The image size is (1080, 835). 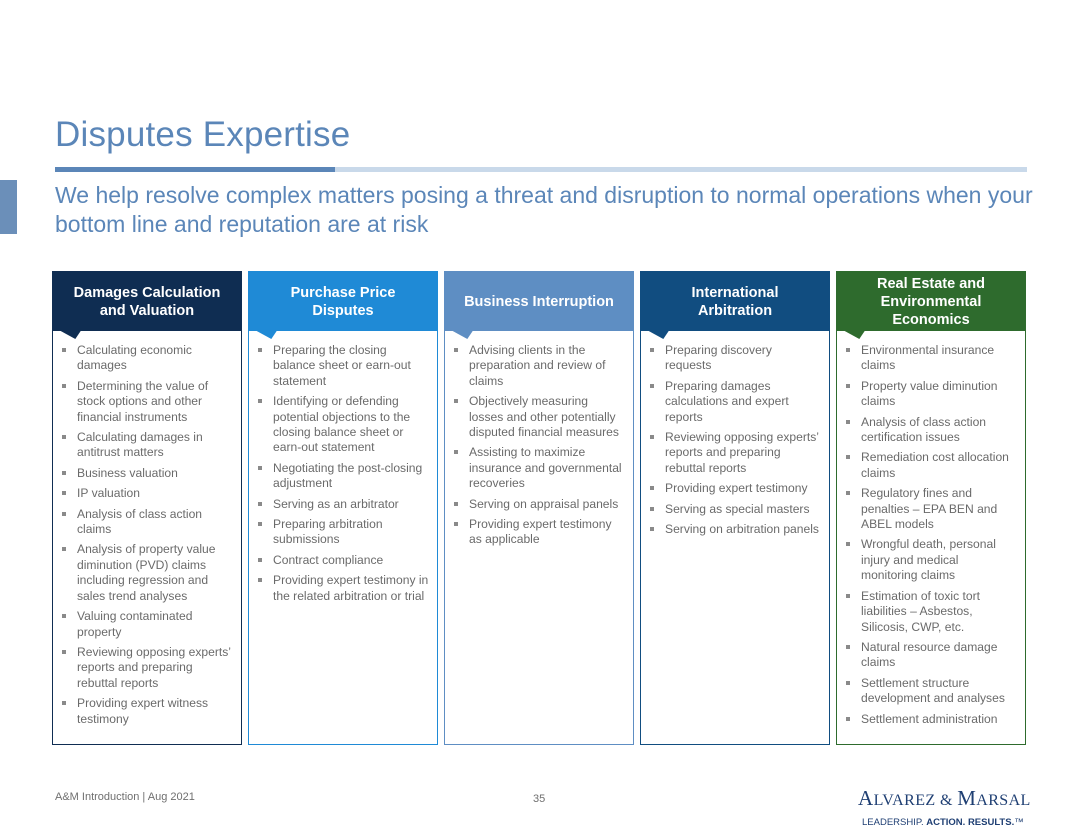 I want to click on list-item: Contract compliance, so click(x=342, y=560).